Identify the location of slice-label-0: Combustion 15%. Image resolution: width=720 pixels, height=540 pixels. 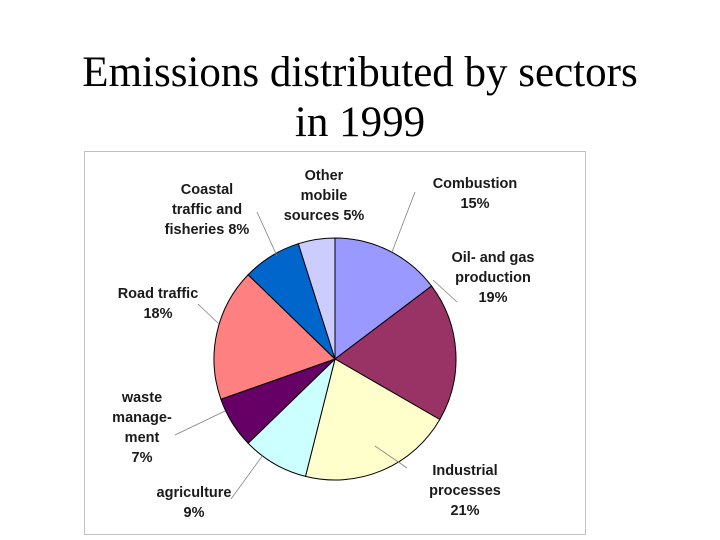
(475, 194).